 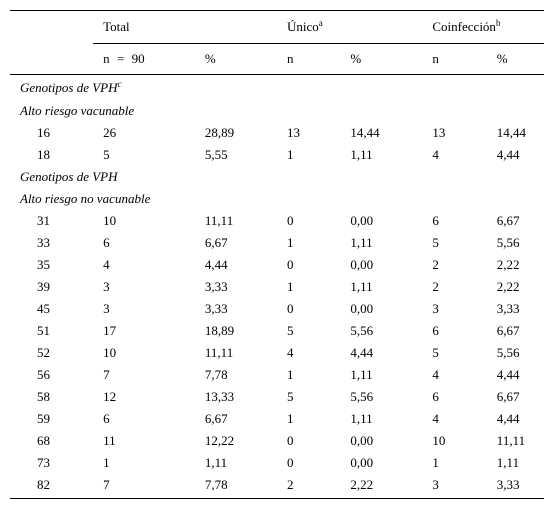 What do you see at coordinates (277, 221) in the screenshot?
I see `table-row: 31 10 11,11 0 0,00 6 6,67` at bounding box center [277, 221].